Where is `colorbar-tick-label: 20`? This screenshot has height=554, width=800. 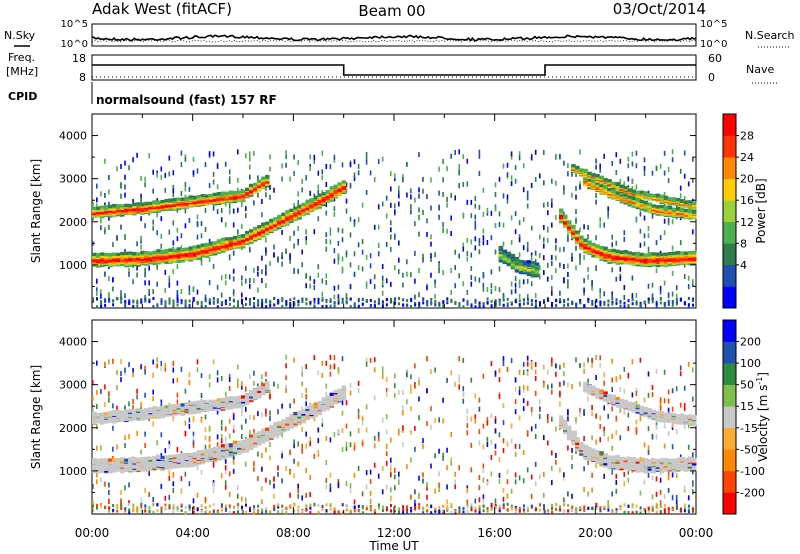
colorbar-tick-label: 20 is located at coordinates (747, 179).